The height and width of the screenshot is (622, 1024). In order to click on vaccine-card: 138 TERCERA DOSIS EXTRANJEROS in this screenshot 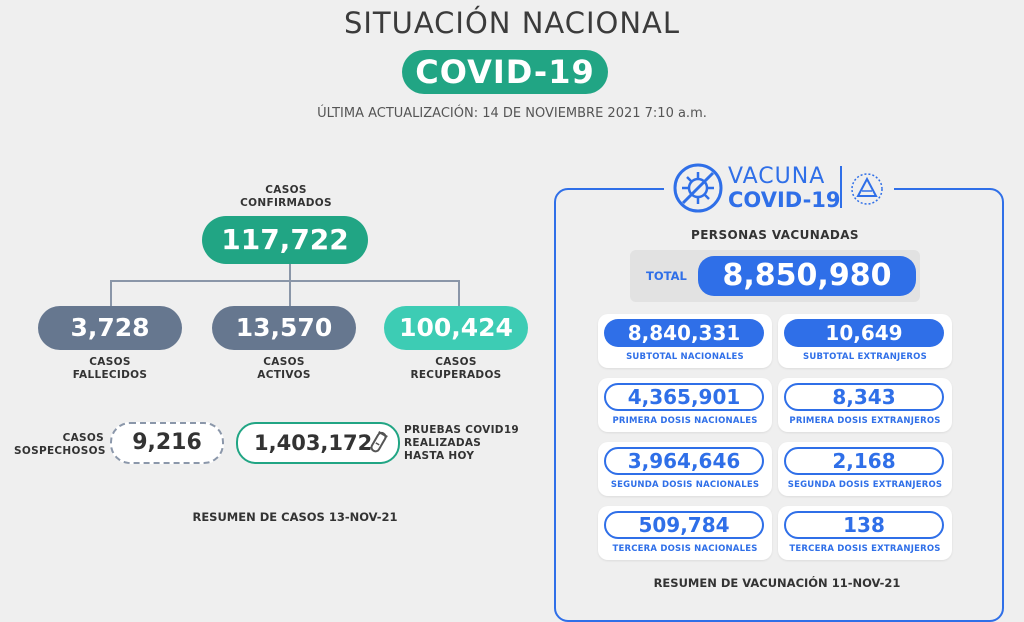, I will do `click(865, 533)`.